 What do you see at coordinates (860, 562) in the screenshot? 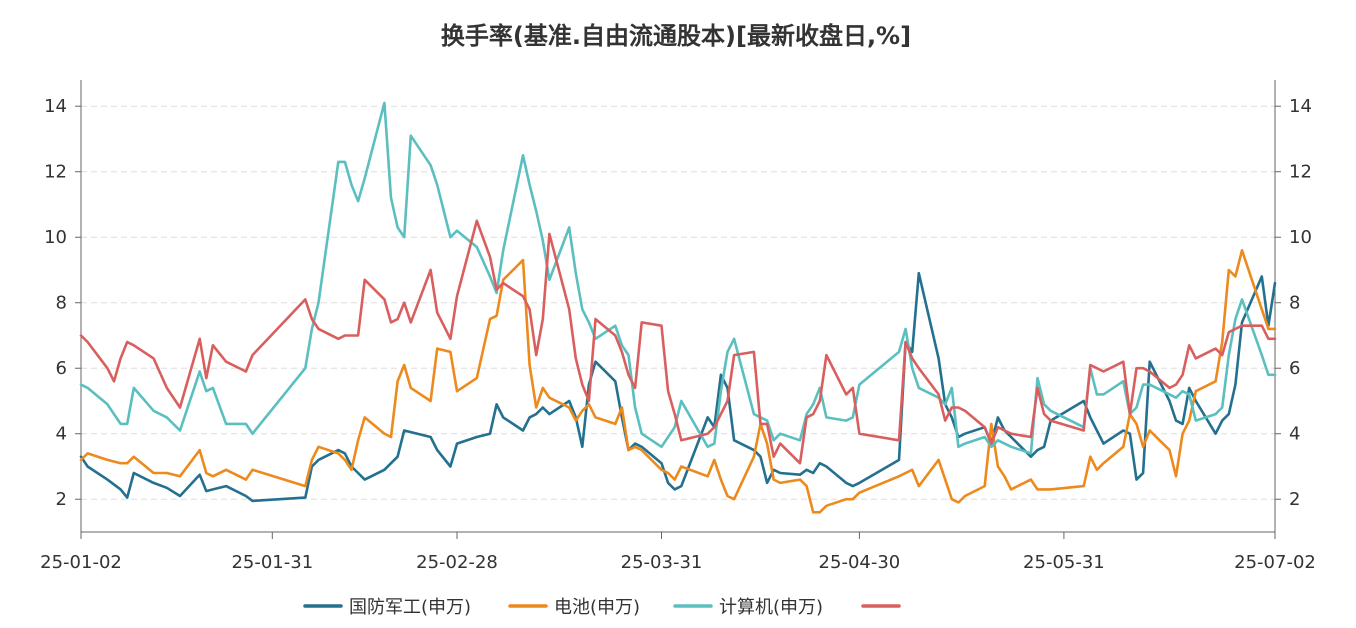
I see `x-tick-label: 25-04-30` at bounding box center [860, 562].